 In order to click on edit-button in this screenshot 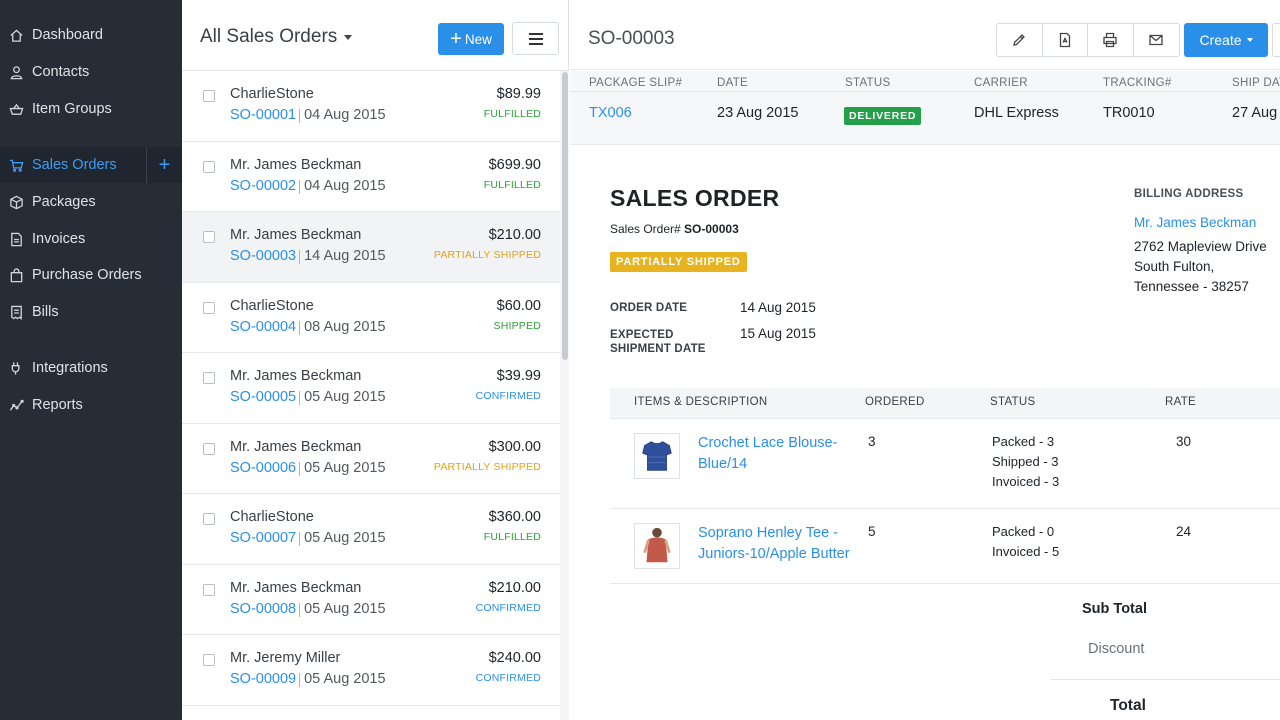, I will do `click(1020, 40)`.